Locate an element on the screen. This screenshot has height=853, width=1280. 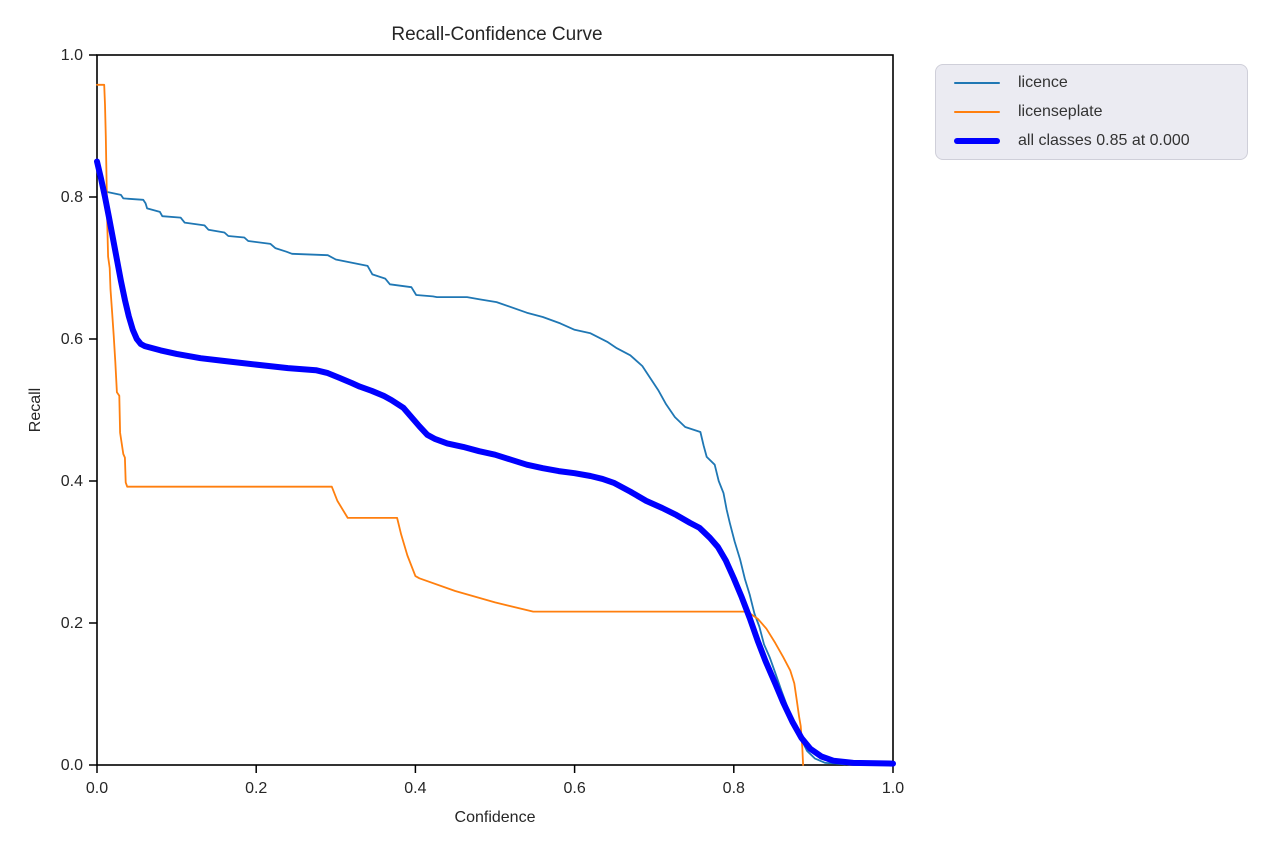
y-tick-label: 0.0 is located at coordinates (72, 765).